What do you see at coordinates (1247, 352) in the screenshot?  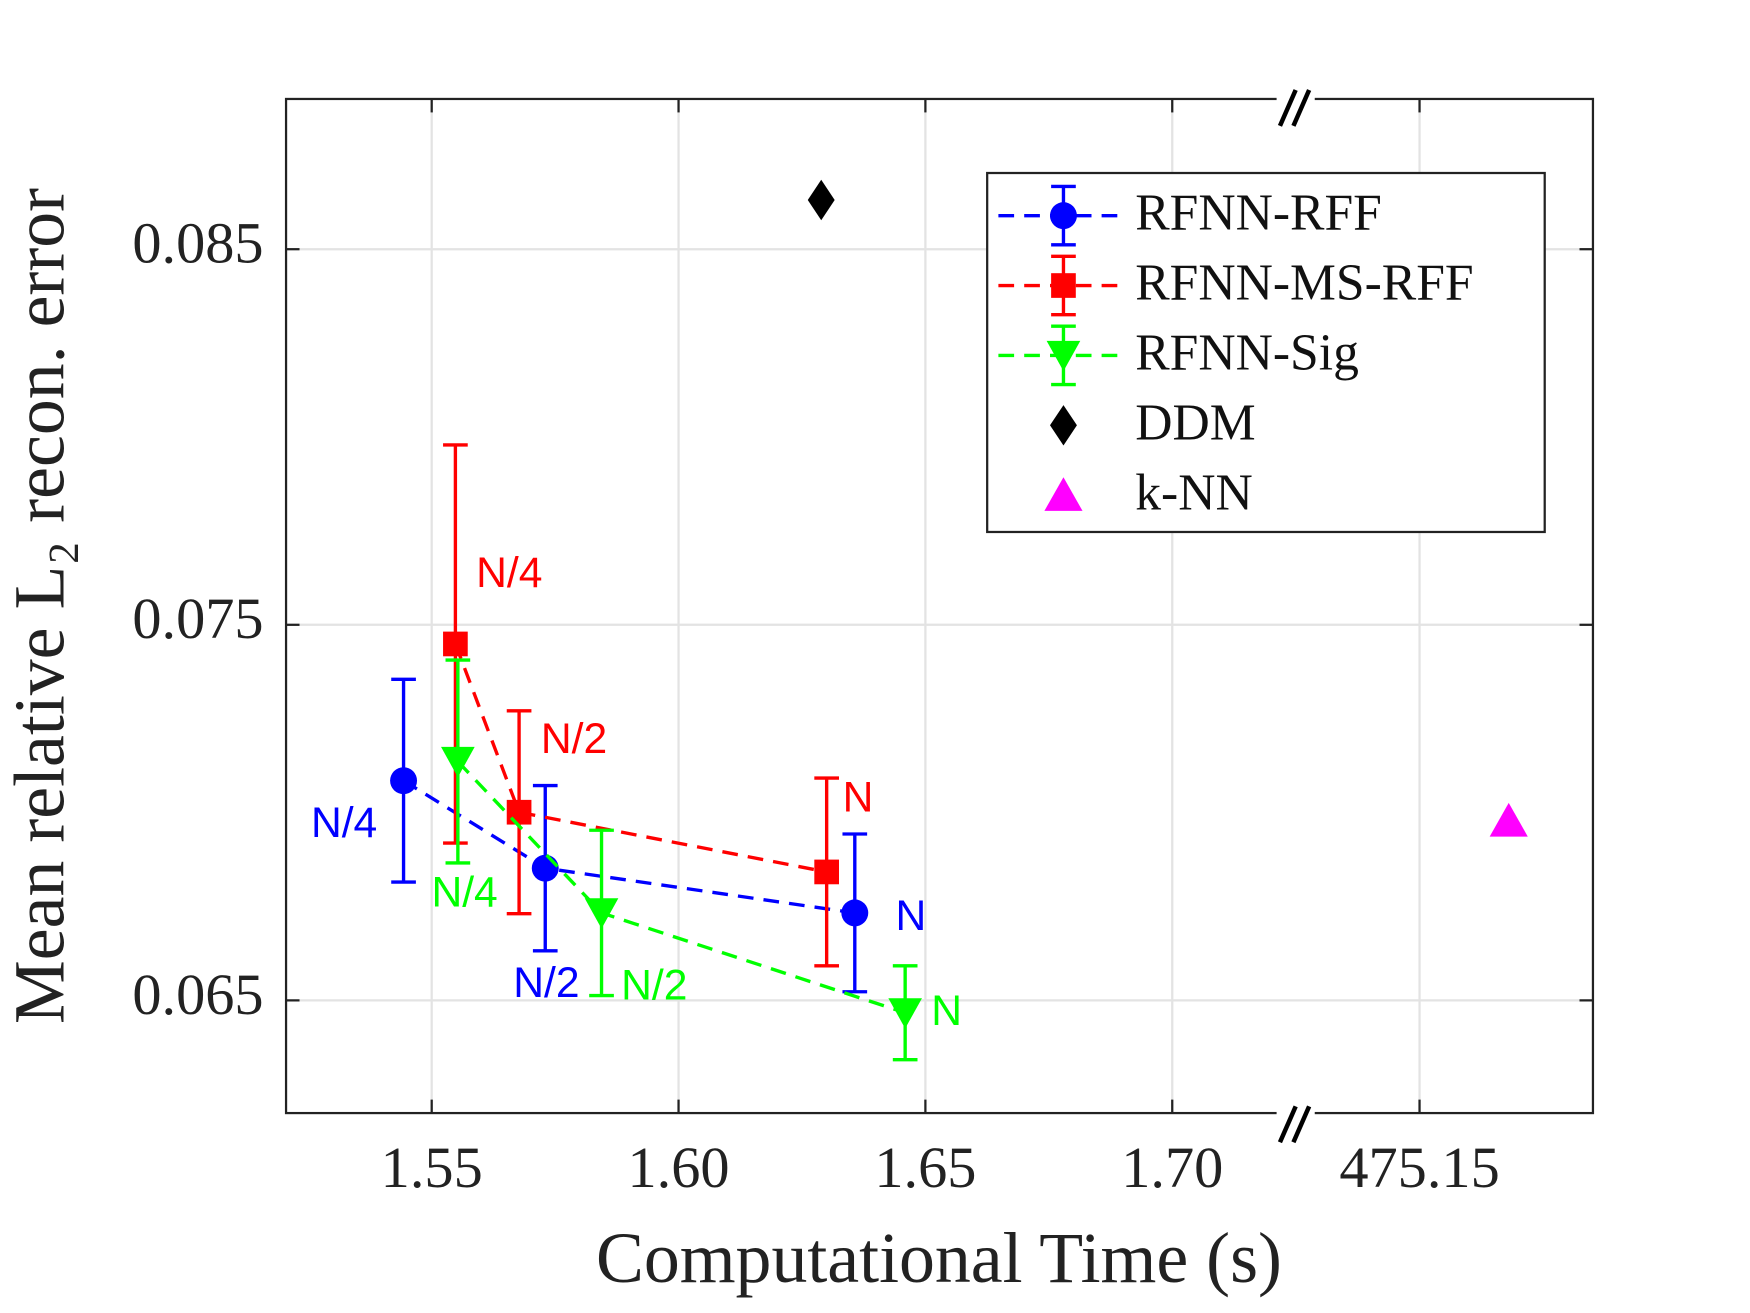 I see `legend-label: RFNN-Sig` at bounding box center [1247, 352].